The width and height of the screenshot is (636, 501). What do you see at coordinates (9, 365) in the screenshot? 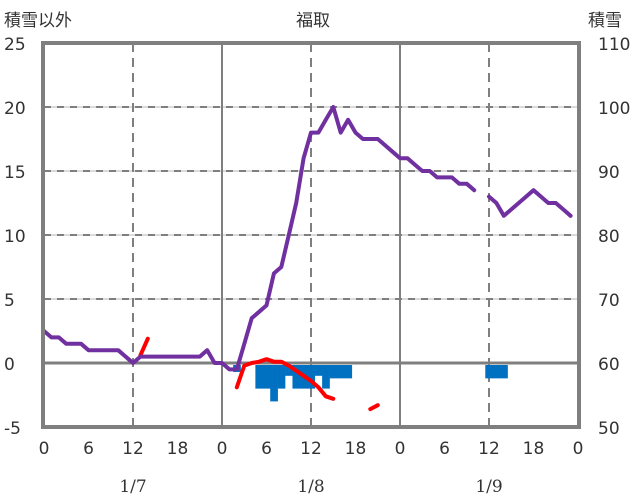
I see `y-tick-left: 0` at bounding box center [9, 365].